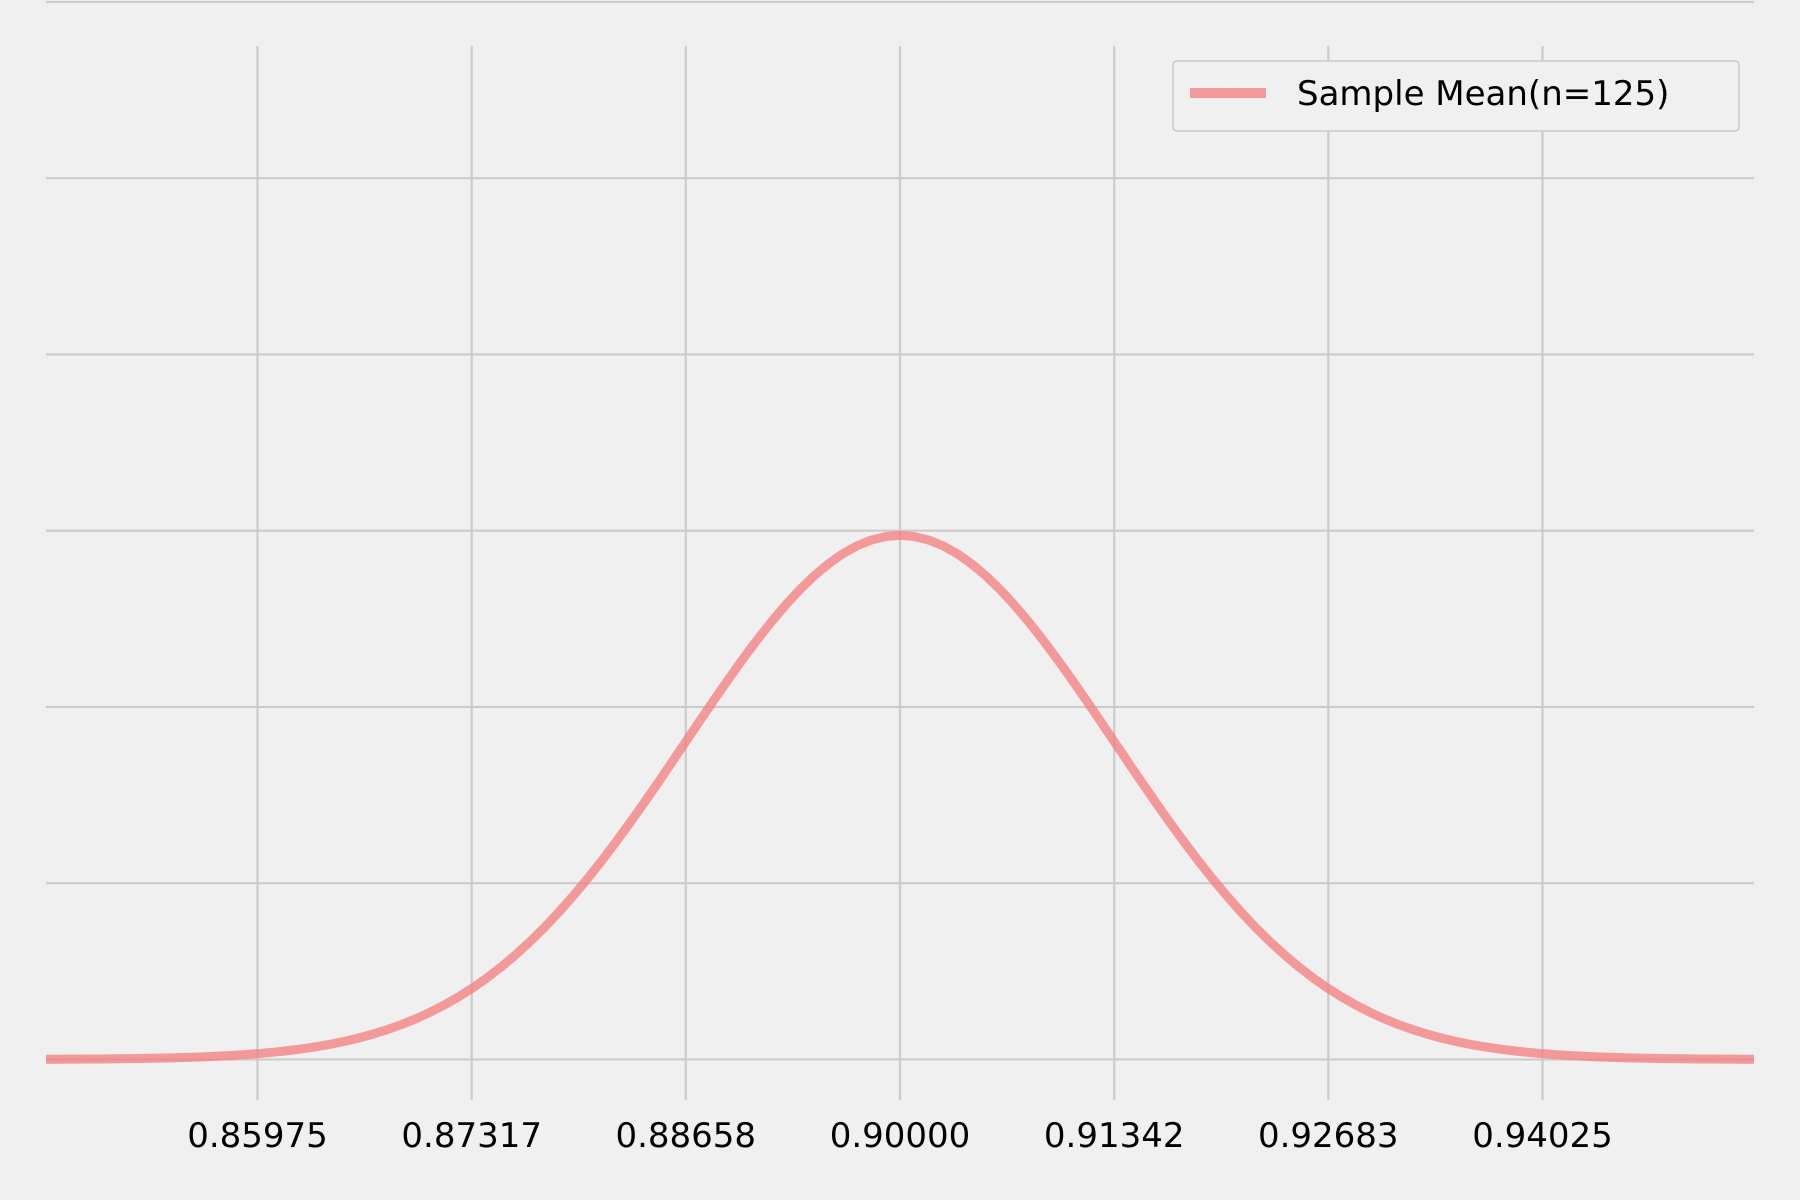 This screenshot has width=1800, height=1200. What do you see at coordinates (471, 1136) in the screenshot?
I see `x-tick-label: 0.87317` at bounding box center [471, 1136].